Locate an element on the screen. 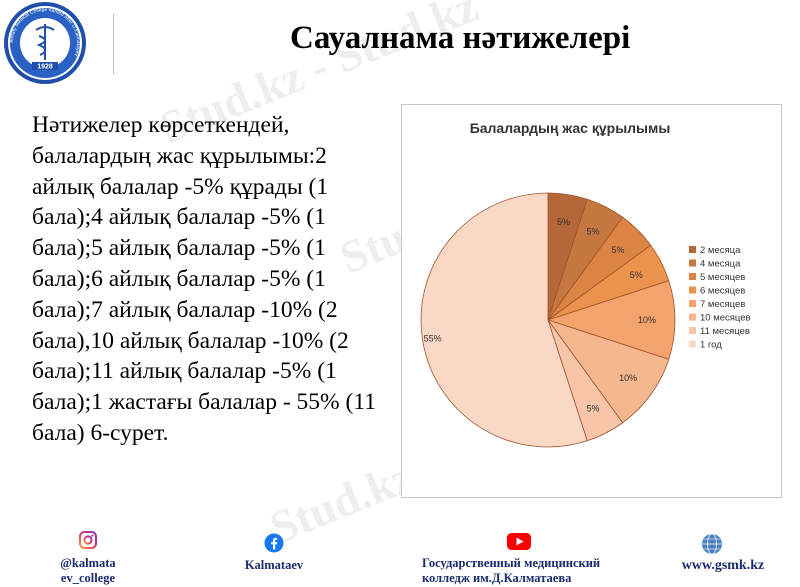 This screenshot has width=800, height=587. facebook-link: Kalmataev is located at coordinates (274, 565).